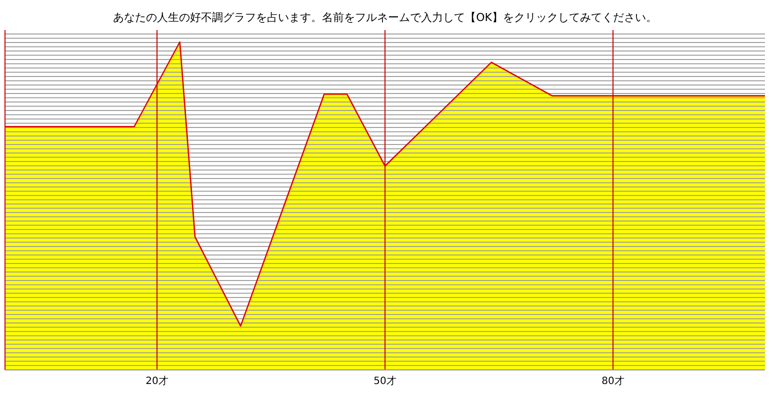 This screenshot has height=402, width=774. Describe the element at coordinates (385, 17) in the screenshot. I see `chart-title: あなたの人生の好不調グラフを占います。名前をフルネームで入力して【OK】をクリックしてみてください。` at that location.